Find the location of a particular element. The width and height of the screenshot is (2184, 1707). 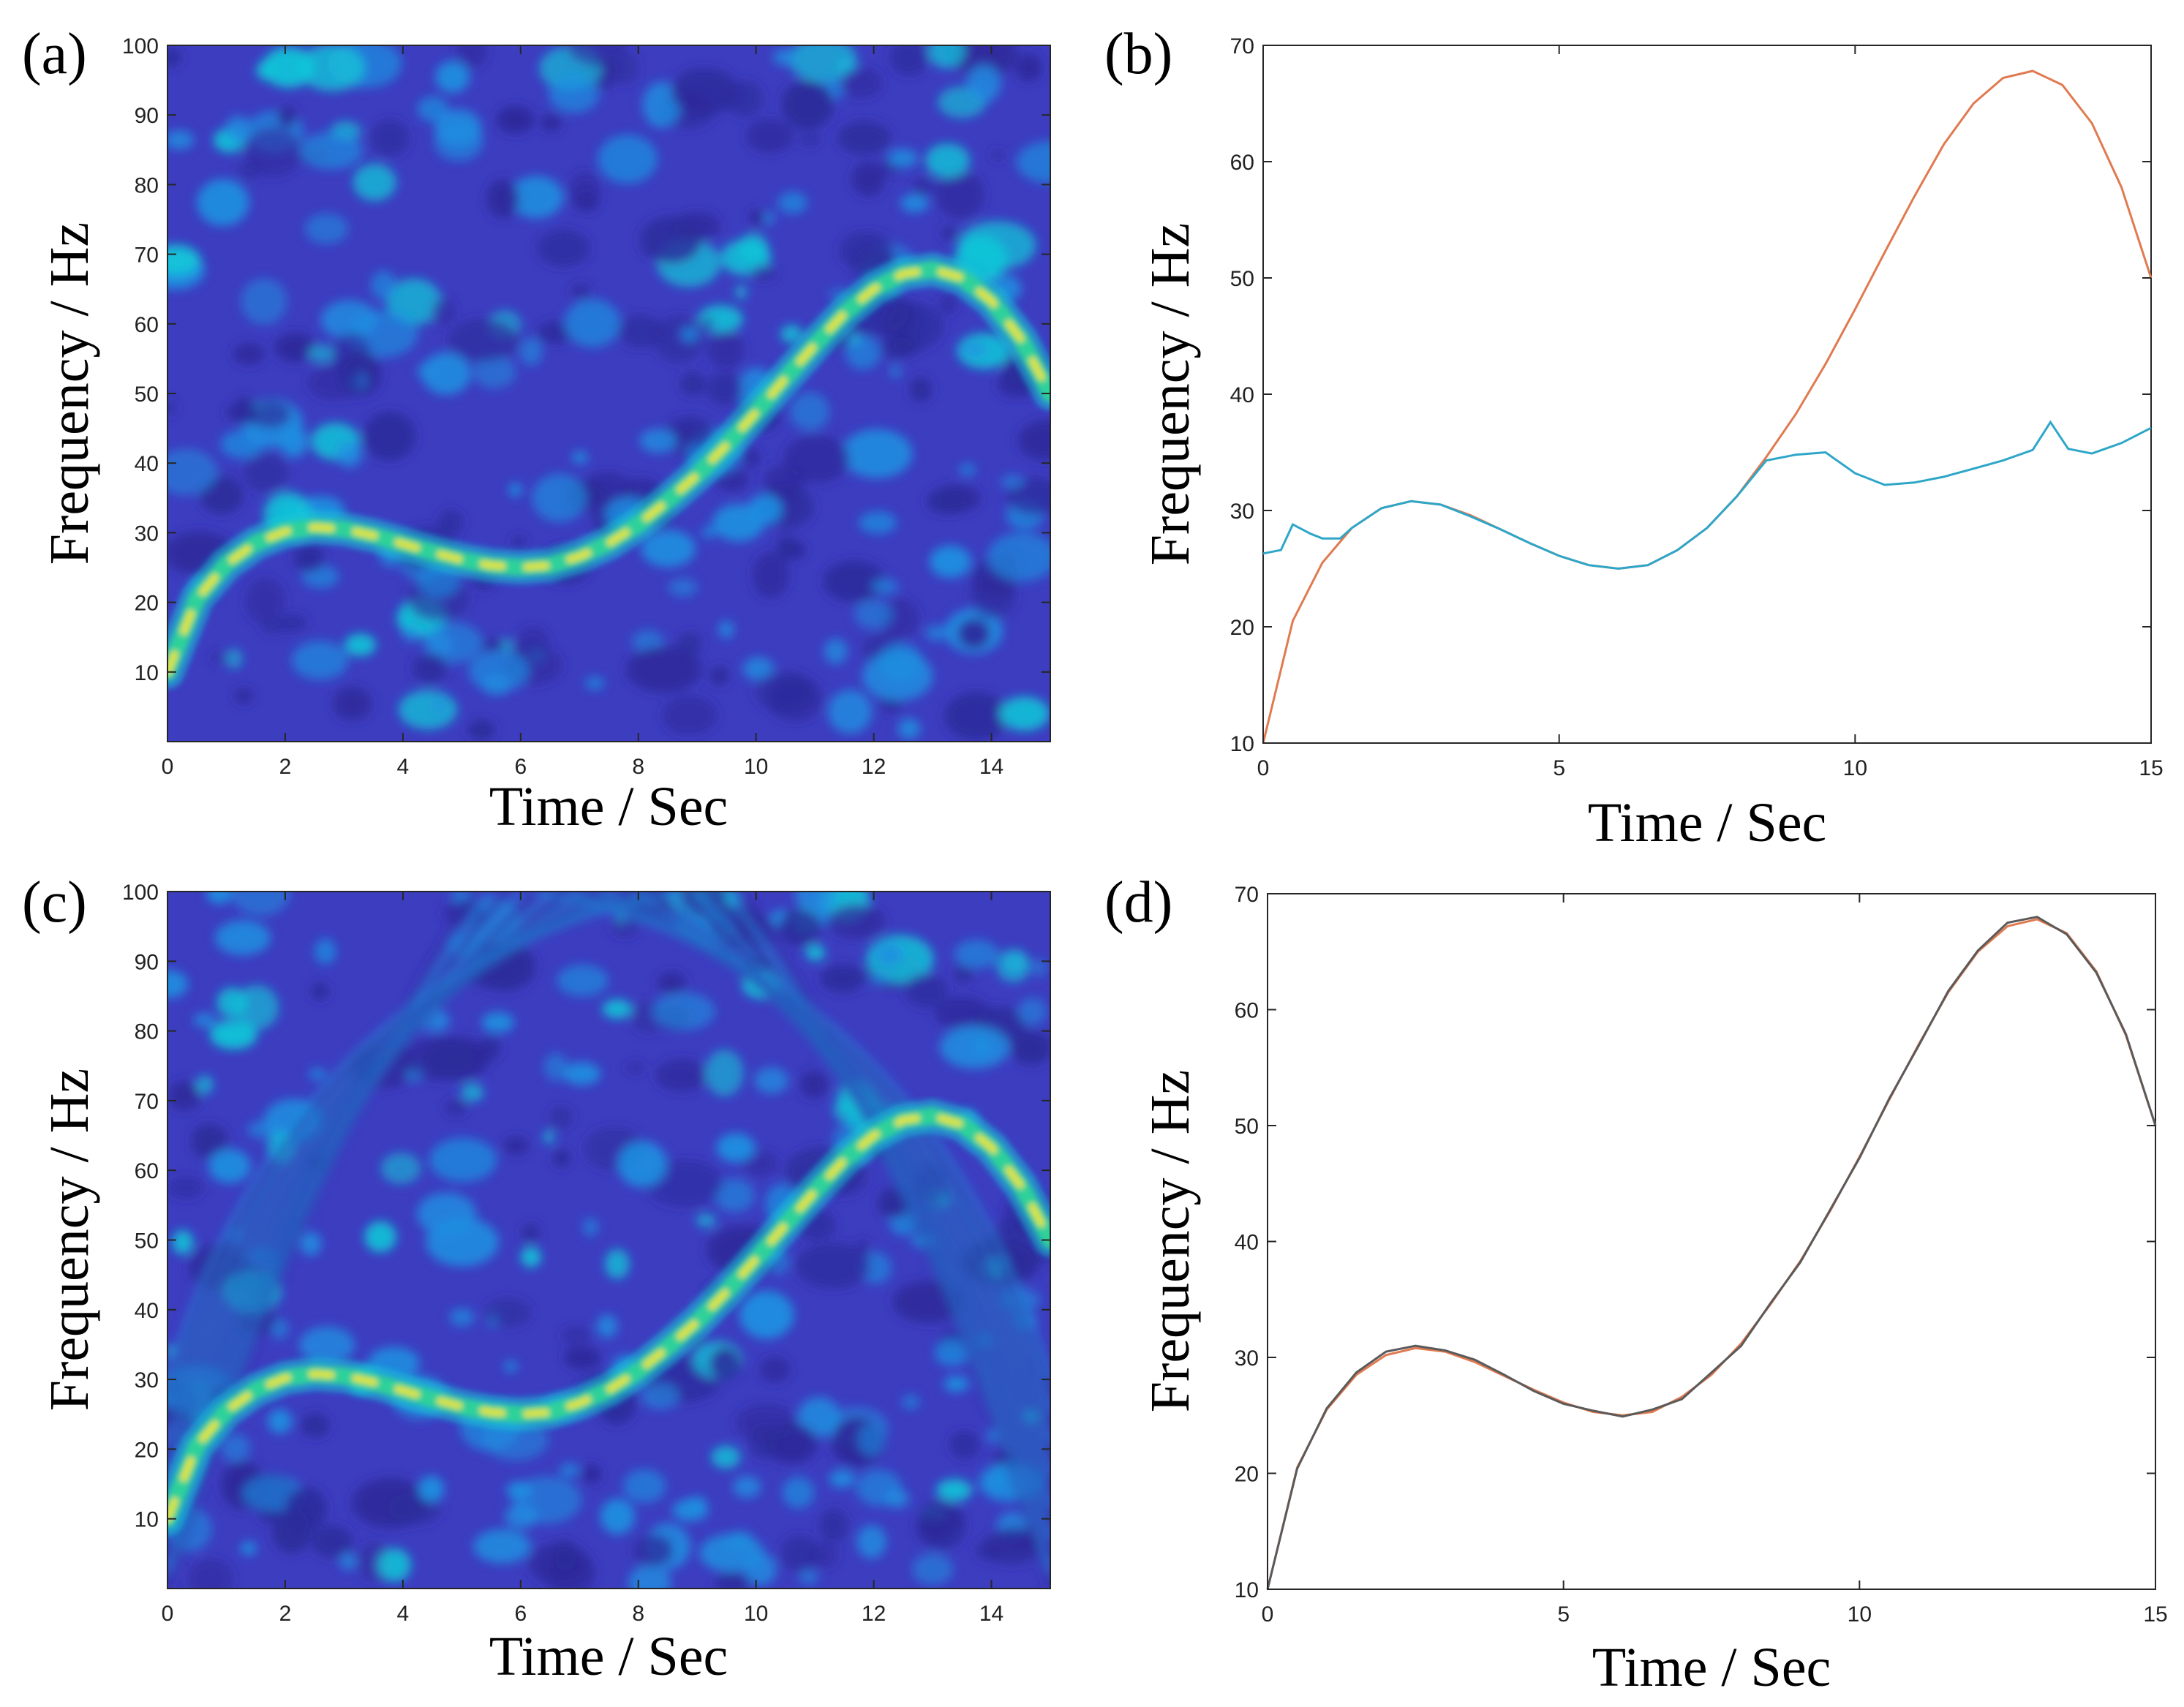

x-axis-title-a: Time / Sec is located at coordinates (608, 806).